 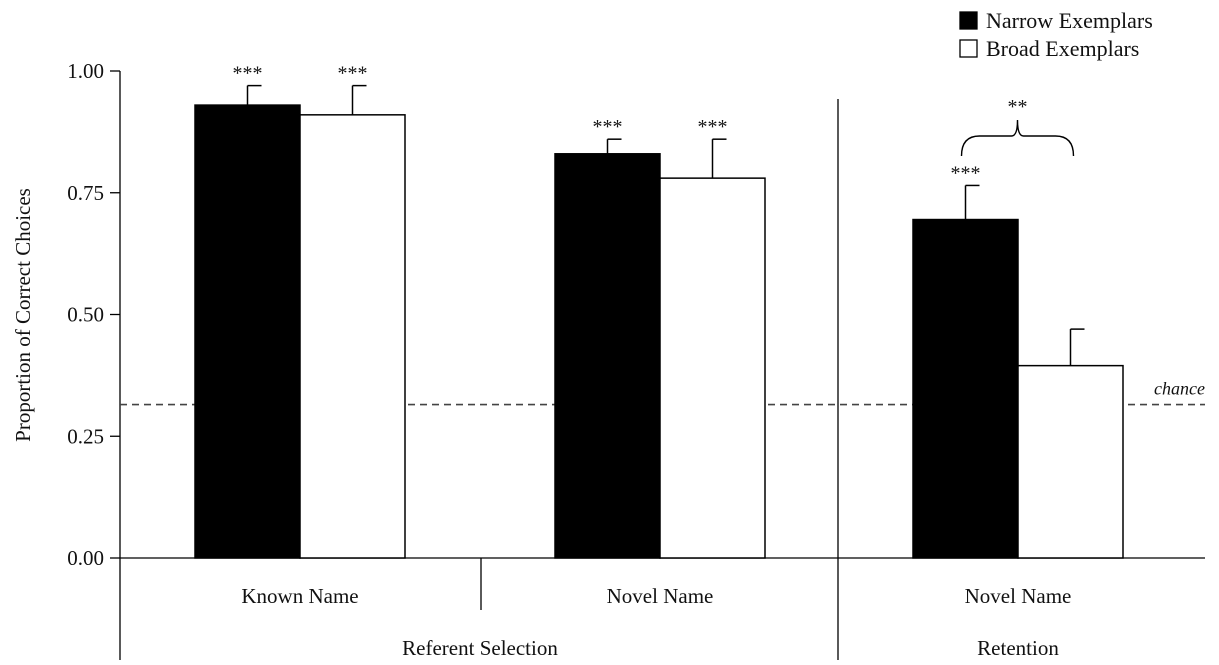 What do you see at coordinates (968, 48) in the screenshot?
I see `legend-swatch-broad` at bounding box center [968, 48].